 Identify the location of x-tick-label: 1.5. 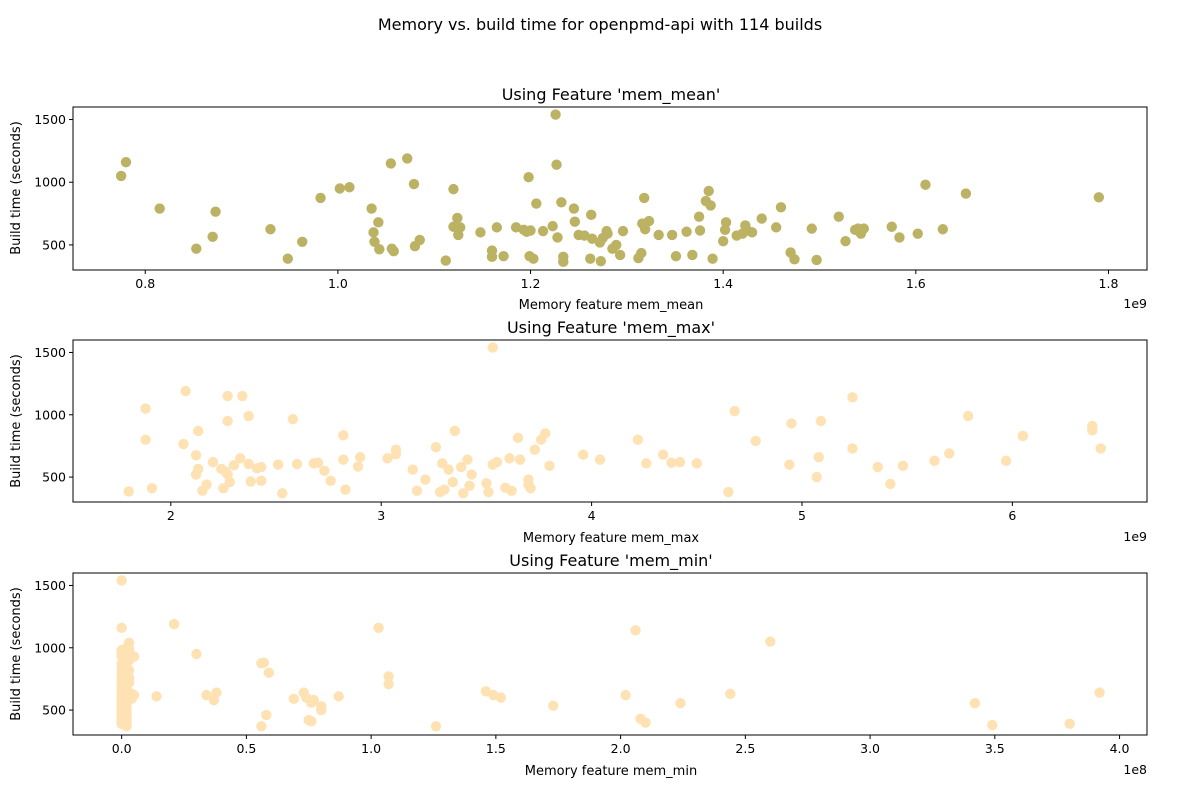
(496, 748).